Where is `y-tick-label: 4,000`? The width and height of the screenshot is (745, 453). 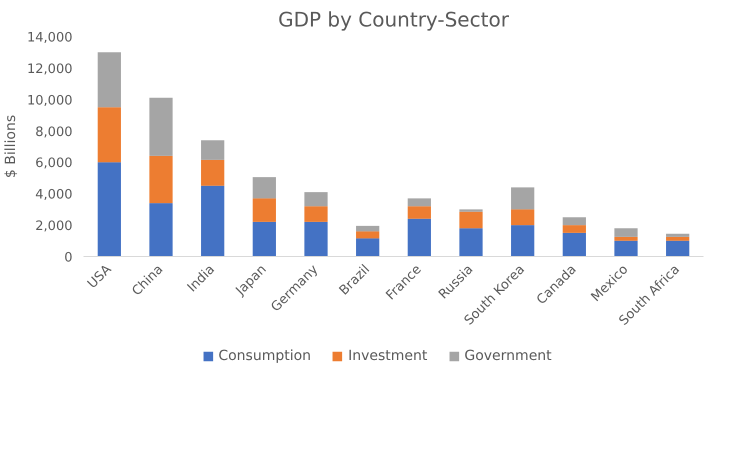 y-tick-label: 4,000 is located at coordinates (53, 195).